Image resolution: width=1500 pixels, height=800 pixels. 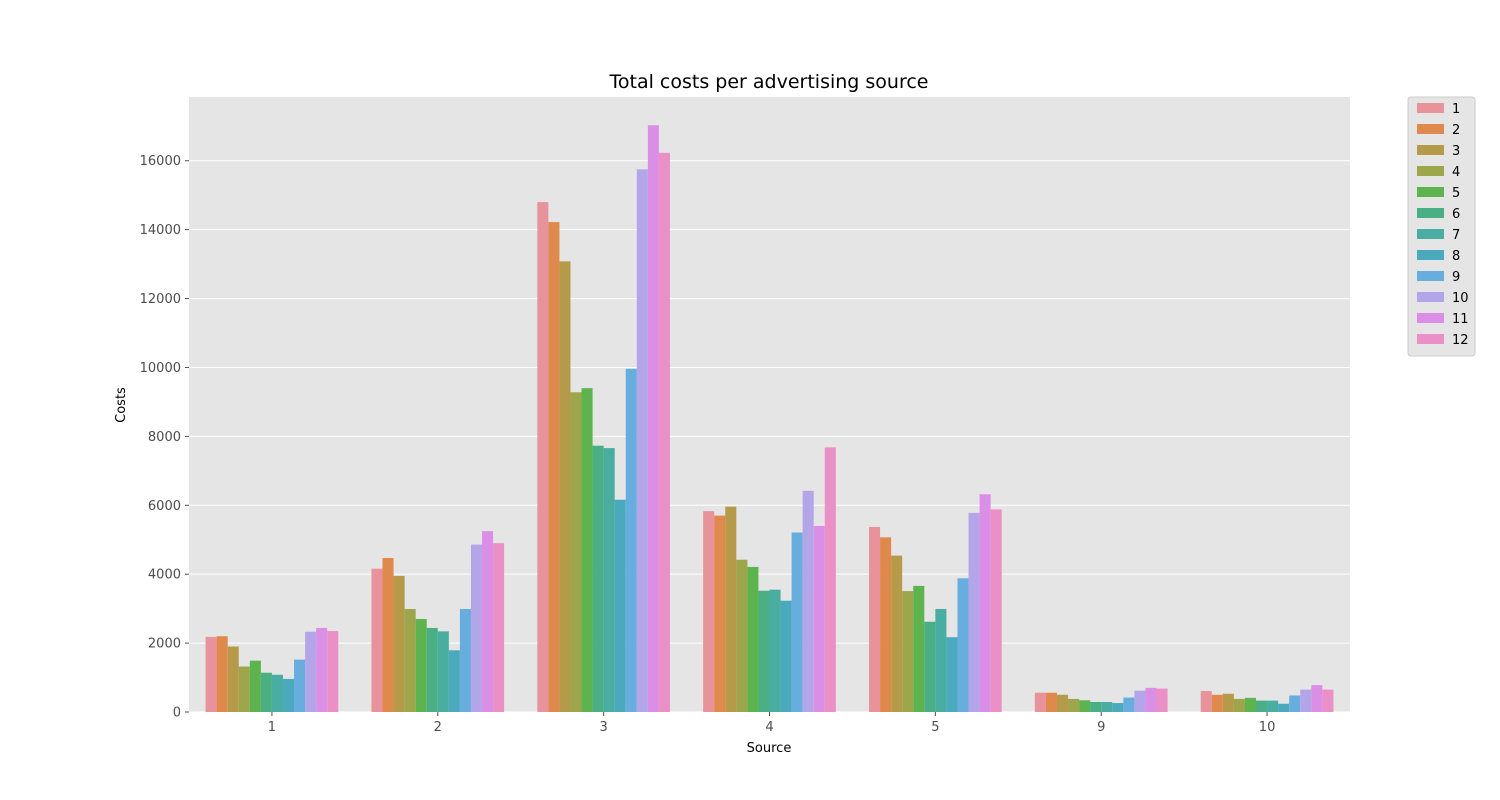 I want to click on legend-label-11: 11, so click(x=1460, y=319).